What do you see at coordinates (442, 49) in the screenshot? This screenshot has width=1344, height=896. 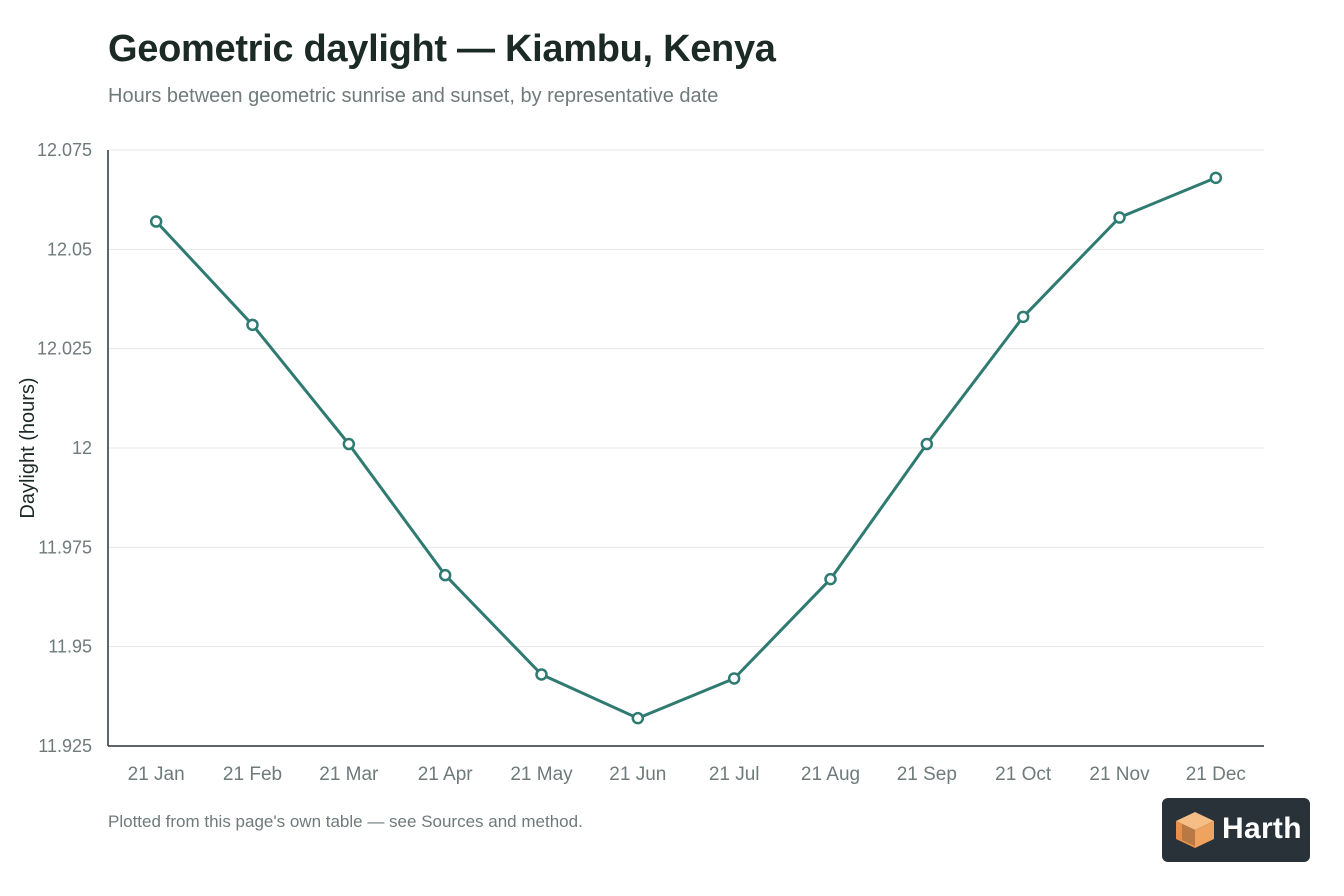 I see `chart-title: Geometric daylight — Kiambu, Kenya` at bounding box center [442, 49].